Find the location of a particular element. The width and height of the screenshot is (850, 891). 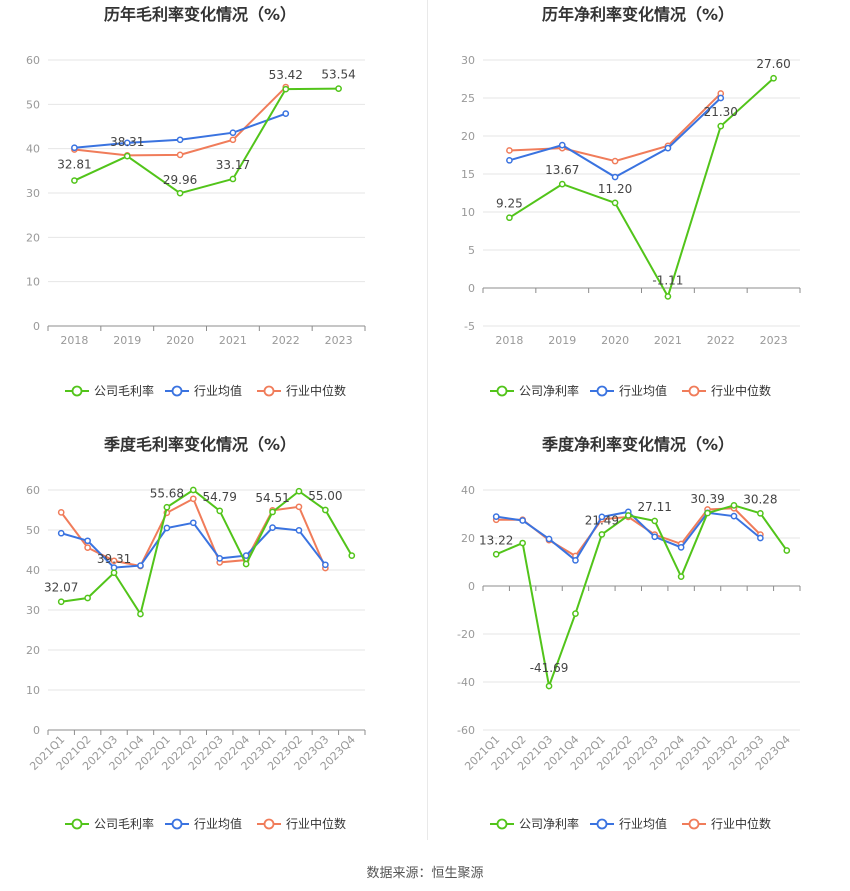

data-label: 53.54 is located at coordinates (338, 75).